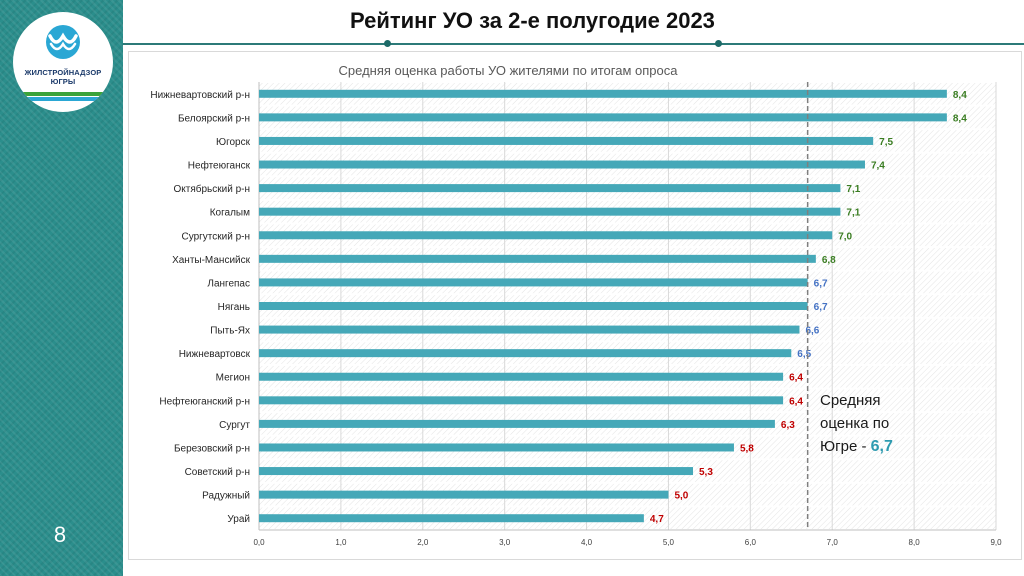  What do you see at coordinates (63, 42) in the screenshot?
I see `water-wave-logo-icon` at bounding box center [63, 42].